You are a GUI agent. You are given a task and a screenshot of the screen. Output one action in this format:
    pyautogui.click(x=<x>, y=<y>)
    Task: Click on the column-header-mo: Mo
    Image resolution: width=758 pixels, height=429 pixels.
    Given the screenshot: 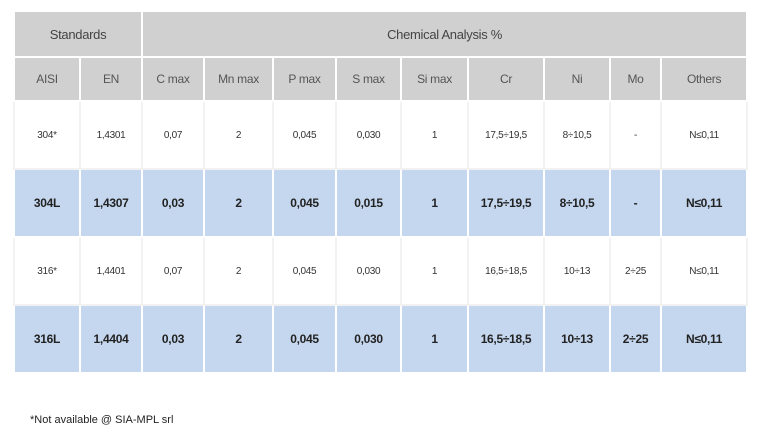 What is the action you would take?
    pyautogui.click(x=635, y=79)
    